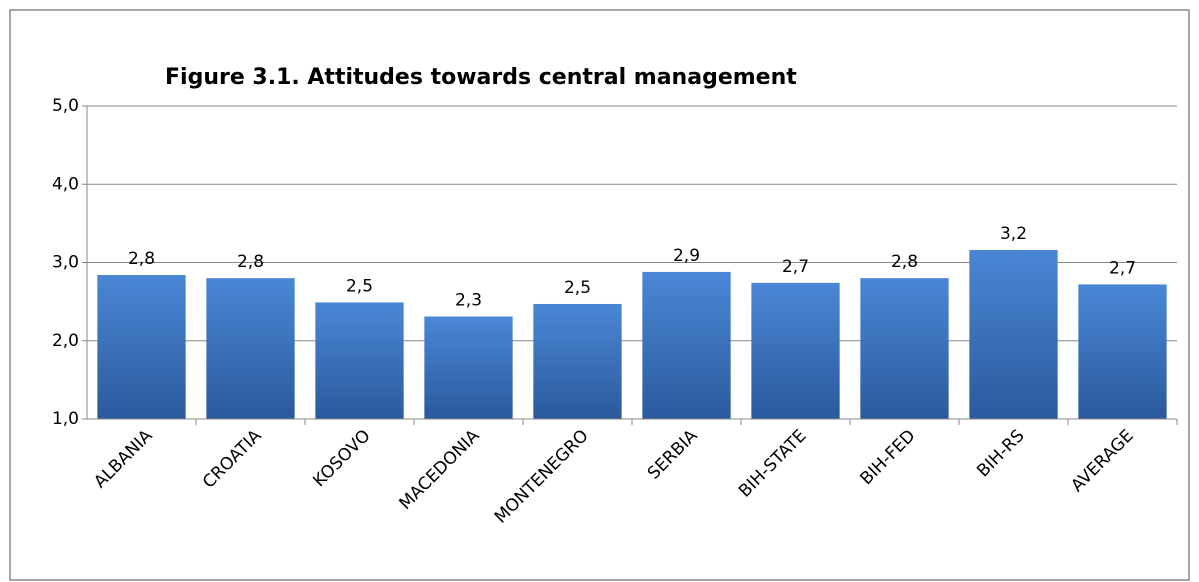  I want to click on y-tick-label: 1,0, so click(65, 419).